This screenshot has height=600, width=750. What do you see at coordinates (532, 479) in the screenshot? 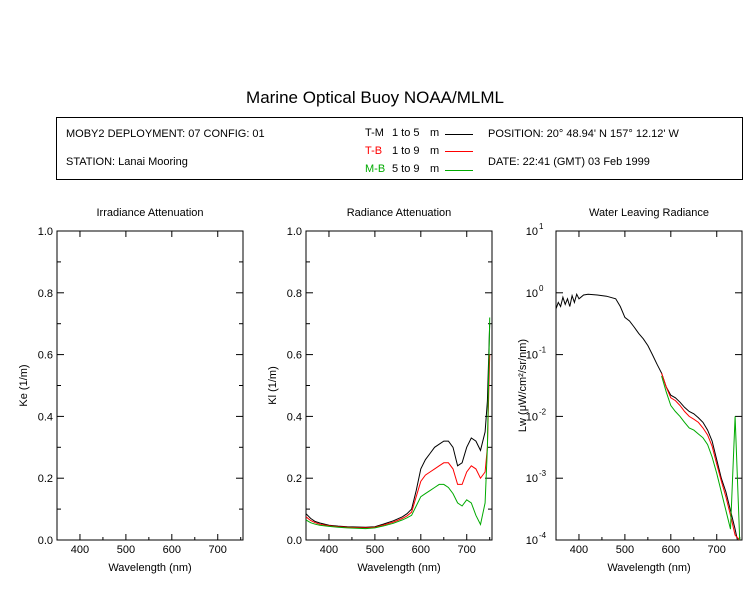
I see `y-tick-label-2-4: 10` at bounding box center [532, 479].